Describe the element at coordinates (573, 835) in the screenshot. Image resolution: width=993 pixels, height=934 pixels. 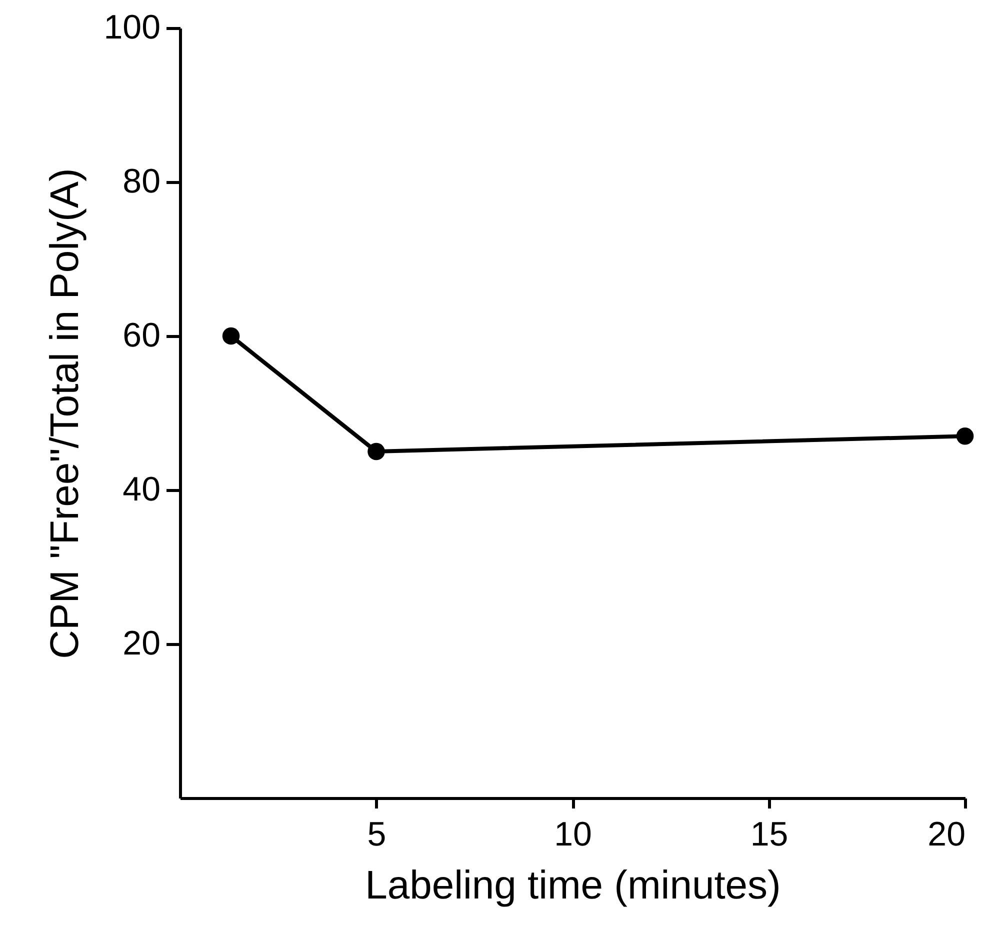
I see `x-tick-label: 10` at that location.